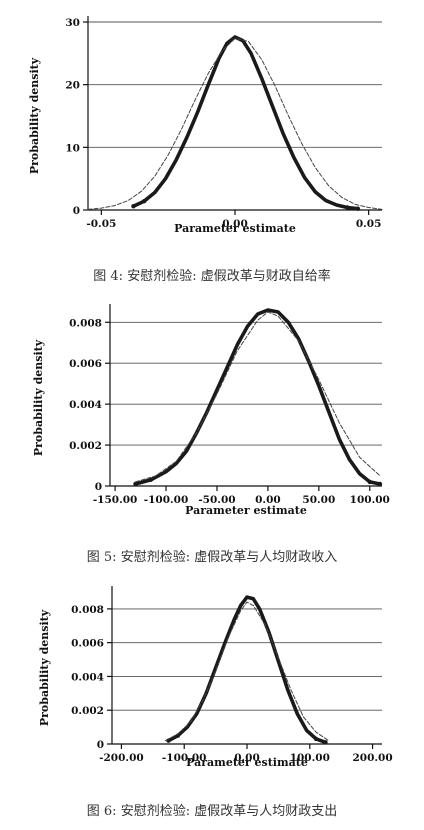 This screenshot has height=830, width=424. I want to click on chart-caption-2: 图 5: 安慰剂检验: 虚假改革与人均财政收入, so click(212, 557).